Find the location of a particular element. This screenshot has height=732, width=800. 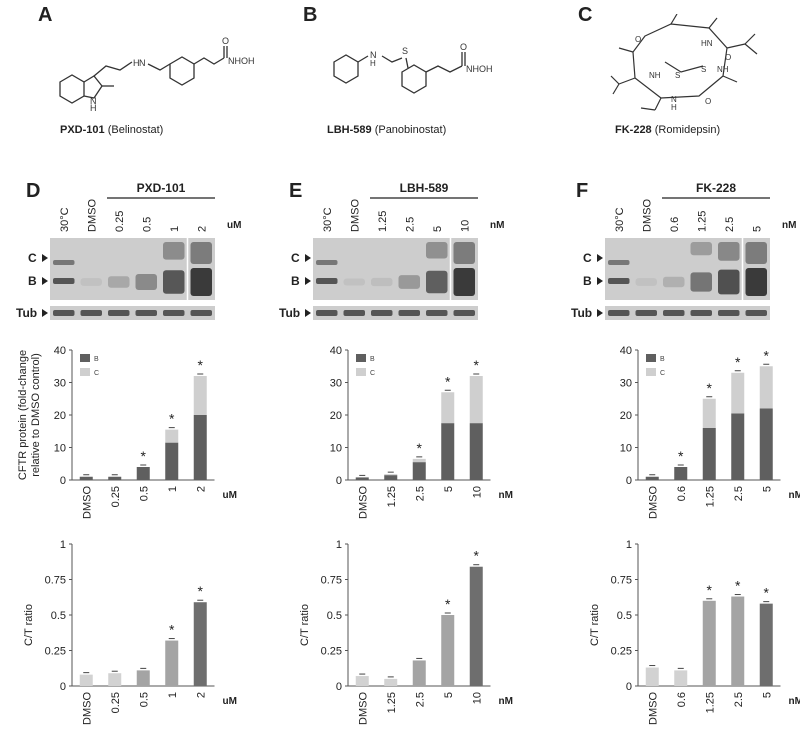

y-tick-label: 1 is located at coordinates (339, 545).